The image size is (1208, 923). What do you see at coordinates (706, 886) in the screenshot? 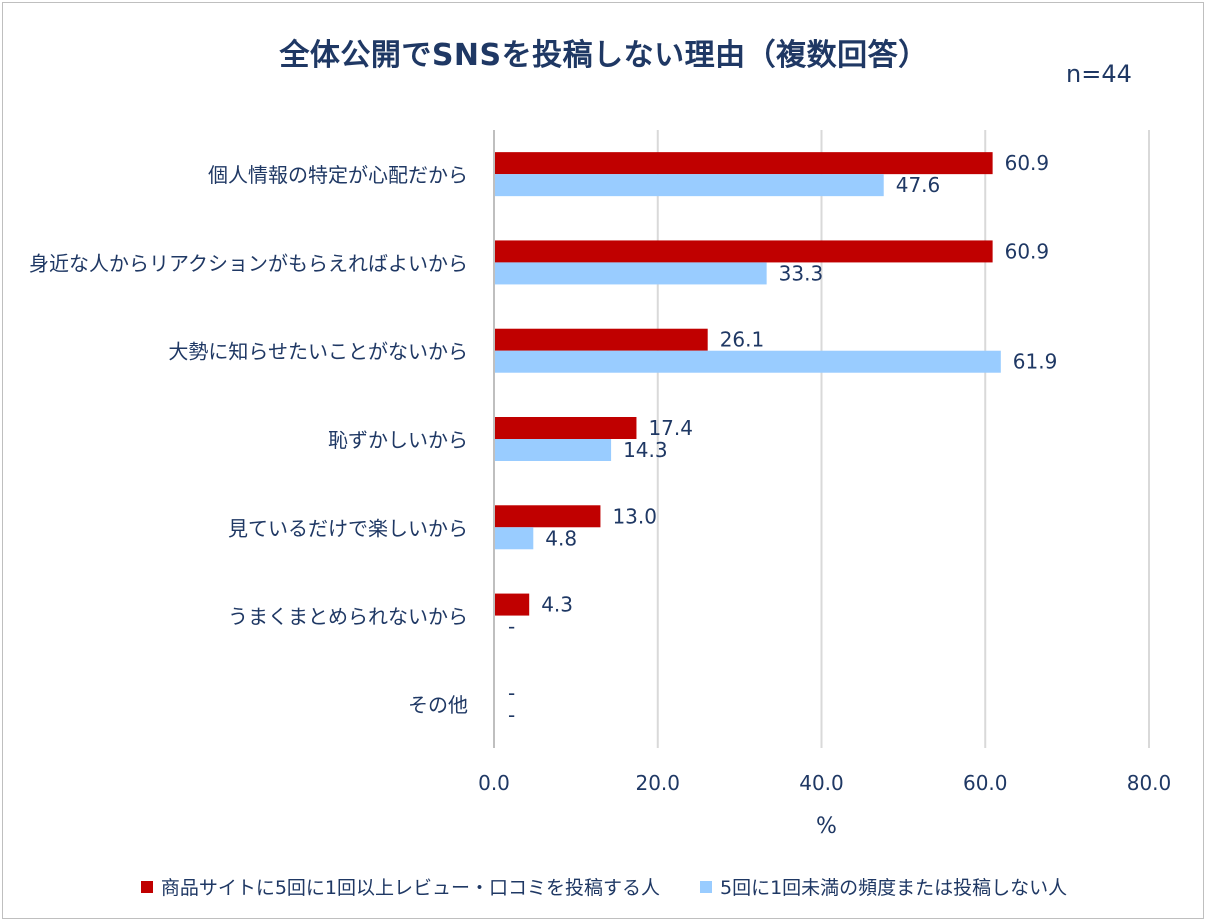
I see `legend-swatch-series2` at bounding box center [706, 886].